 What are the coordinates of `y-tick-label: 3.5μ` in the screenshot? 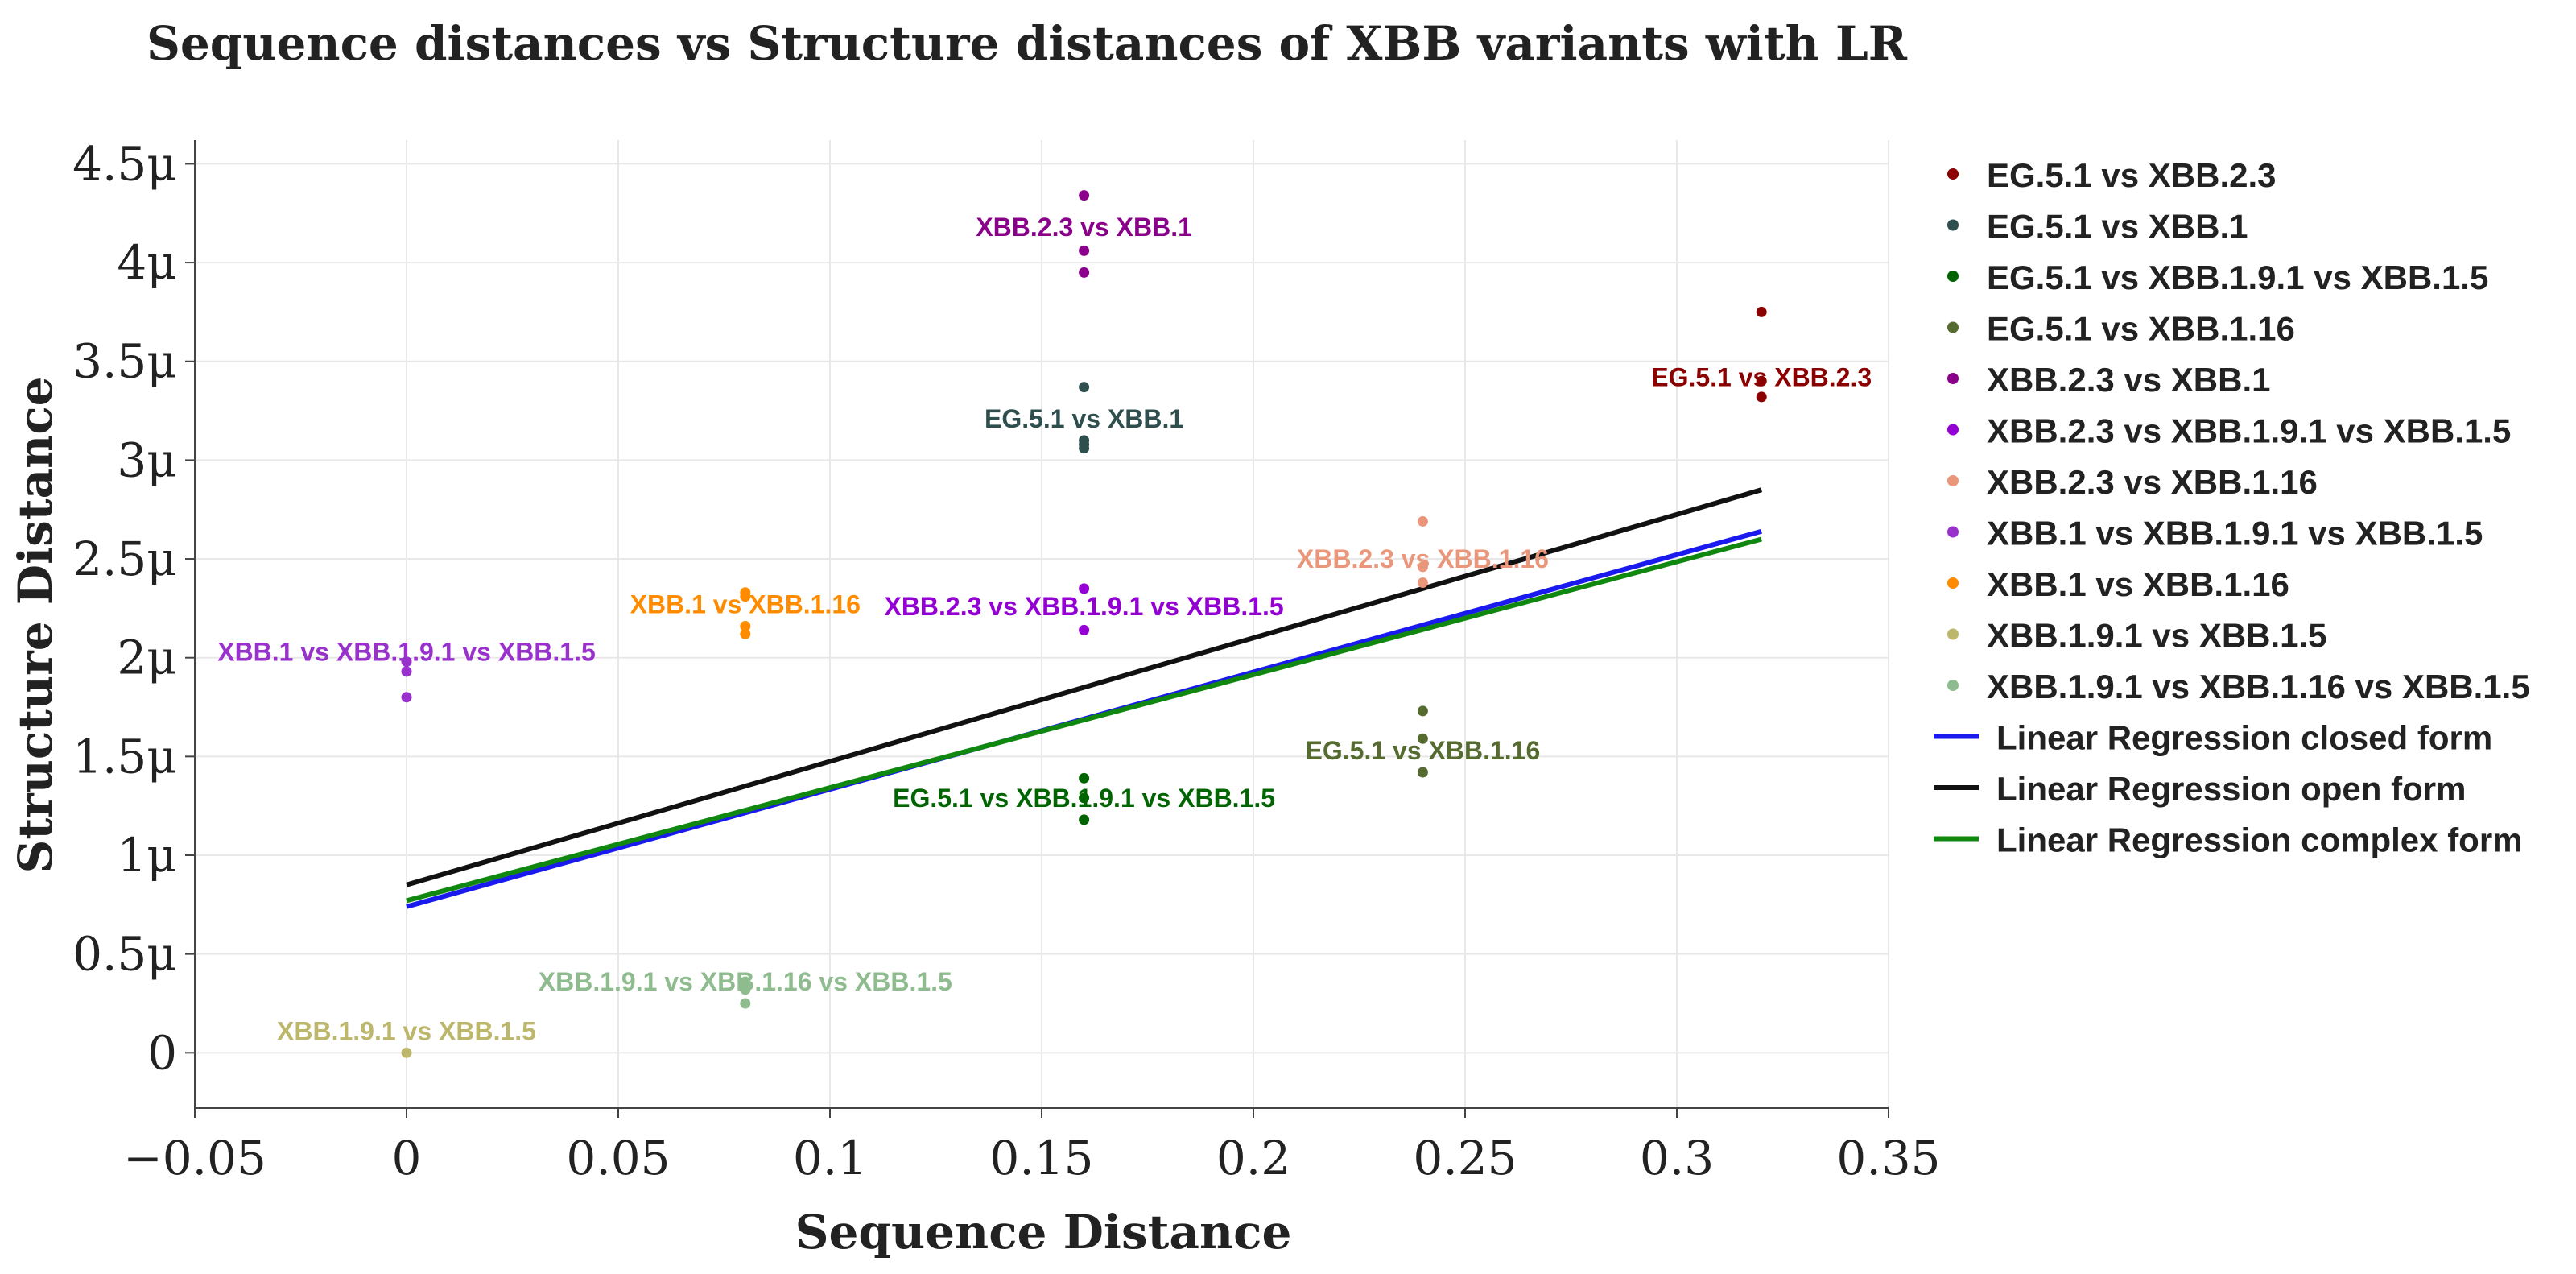 It's located at (124, 361).